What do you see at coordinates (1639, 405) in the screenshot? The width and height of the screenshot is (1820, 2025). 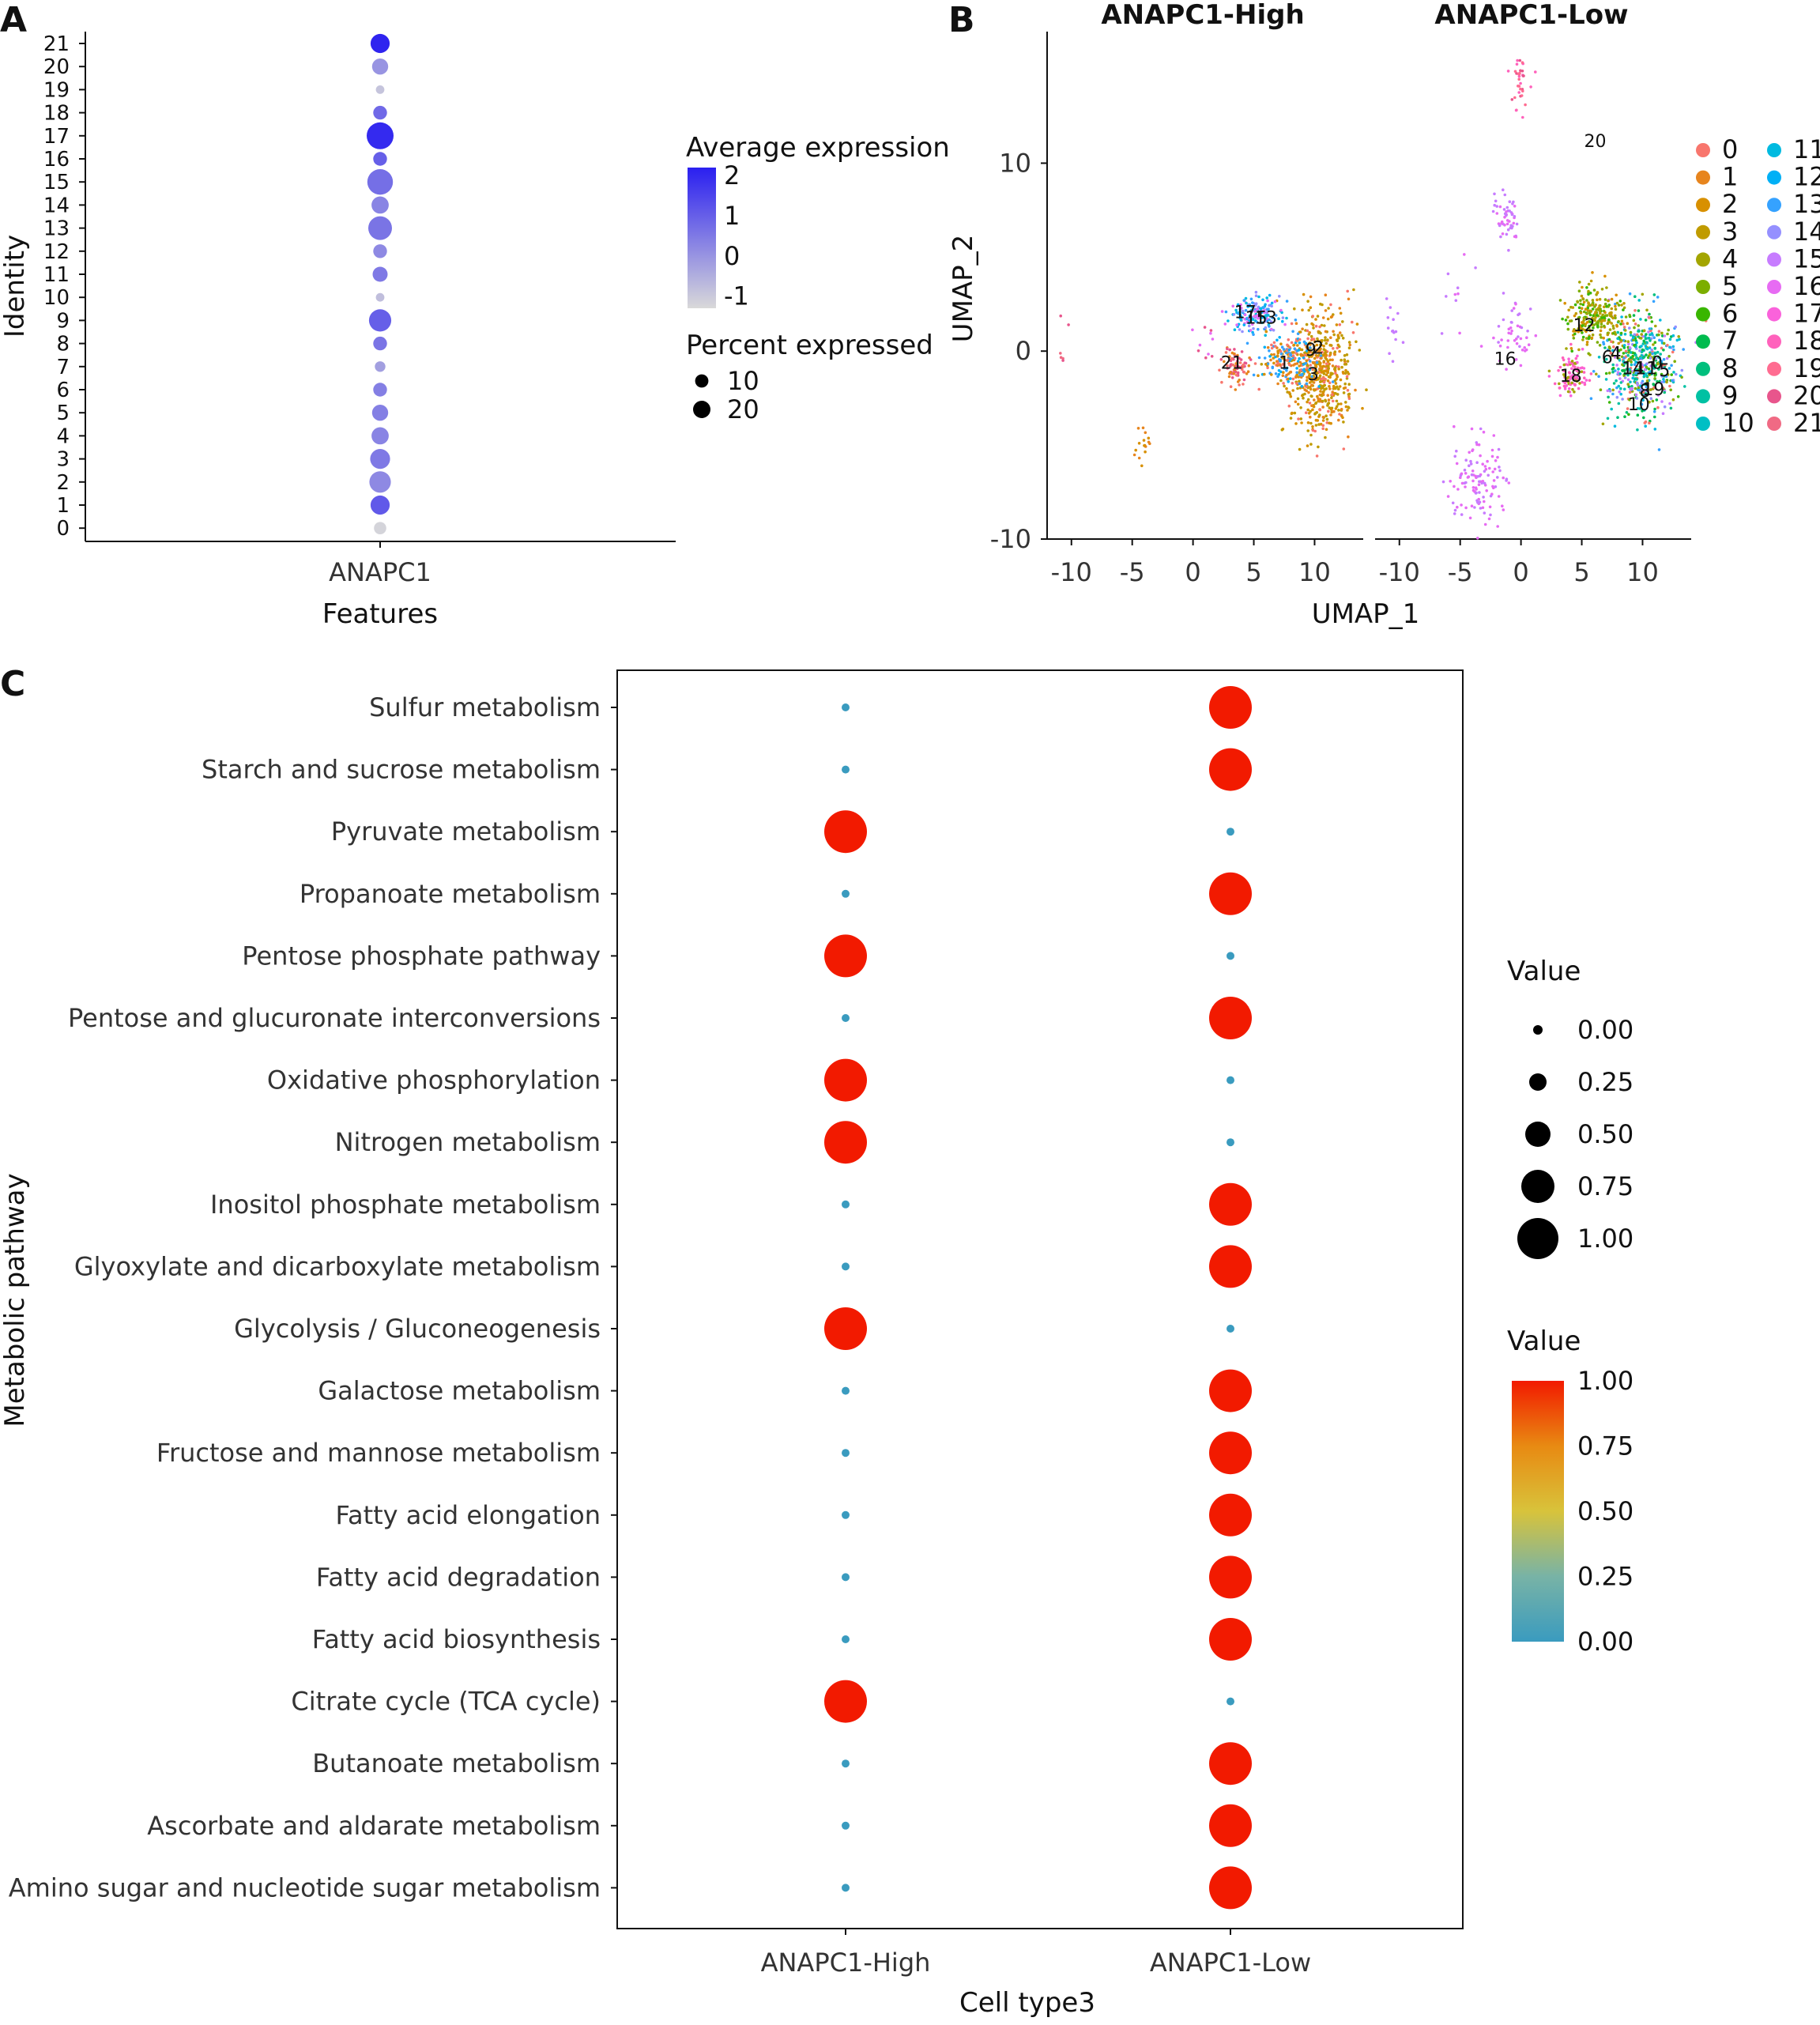 I see `panel-b-cluster-label: 10` at bounding box center [1639, 405].